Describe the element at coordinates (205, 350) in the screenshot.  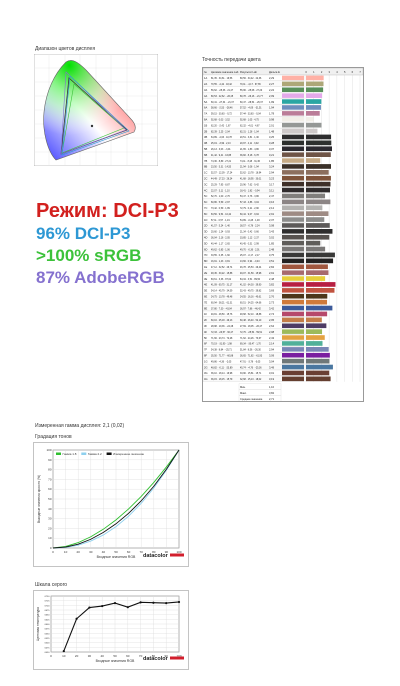
I see `accuracy-row-id: 7F` at that location.